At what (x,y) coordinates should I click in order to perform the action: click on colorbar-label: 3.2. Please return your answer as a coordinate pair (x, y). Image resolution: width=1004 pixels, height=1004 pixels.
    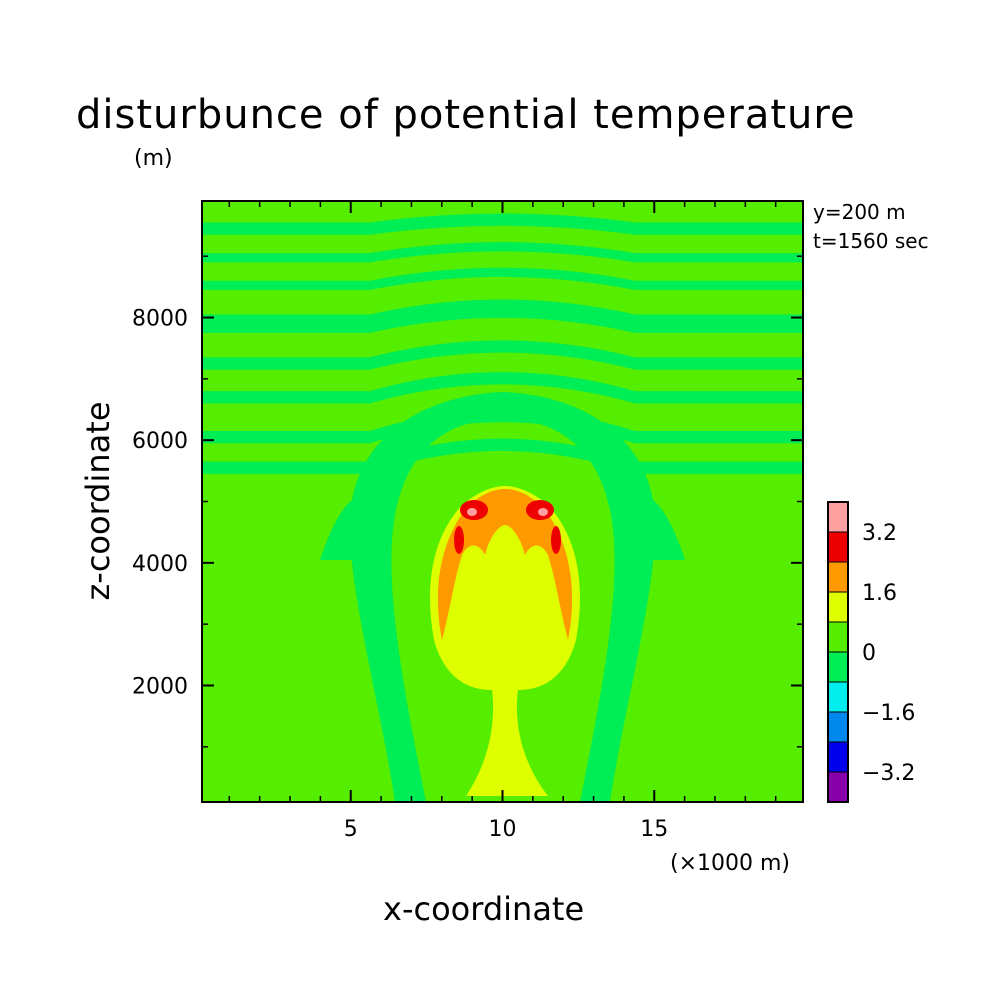
    Looking at the image, I should click on (879, 533).